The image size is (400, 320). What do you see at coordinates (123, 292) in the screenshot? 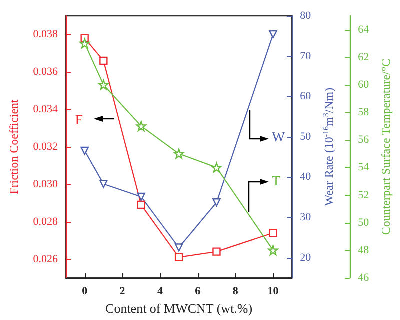
I see `x-tick-label: 2` at bounding box center [123, 292].